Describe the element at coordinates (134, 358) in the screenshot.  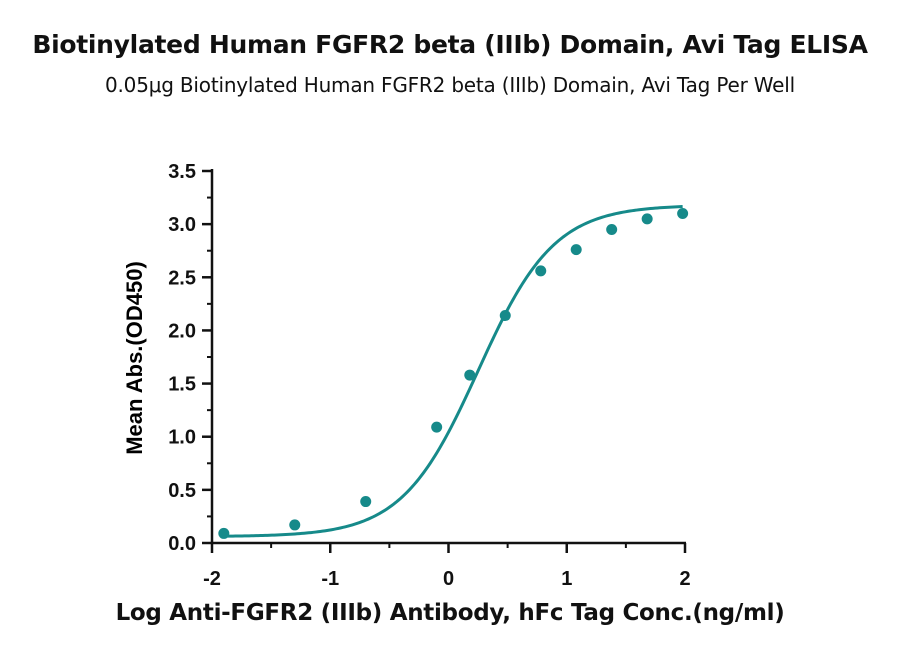
I see `y-axis-label: Mean Abs.(OD450)` at that location.